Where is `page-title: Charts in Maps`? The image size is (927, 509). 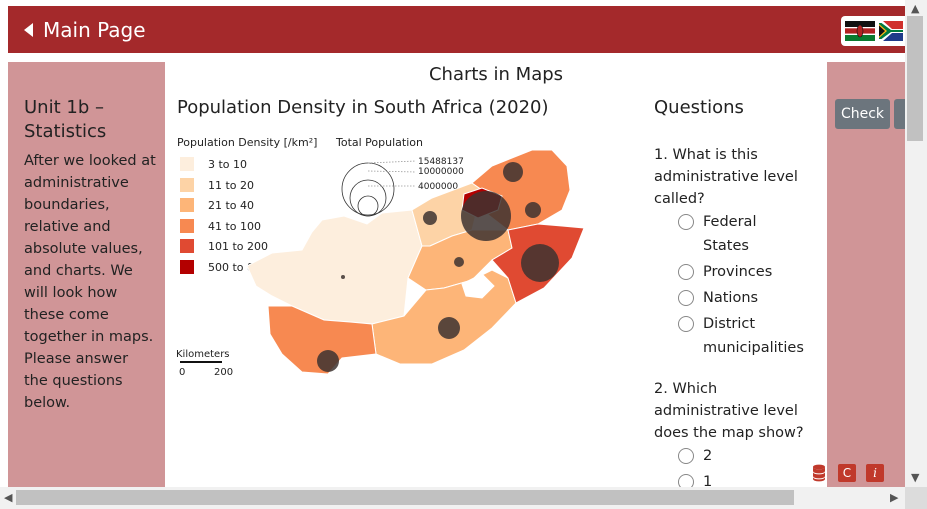
page-title: Charts in Maps is located at coordinates (496, 74).